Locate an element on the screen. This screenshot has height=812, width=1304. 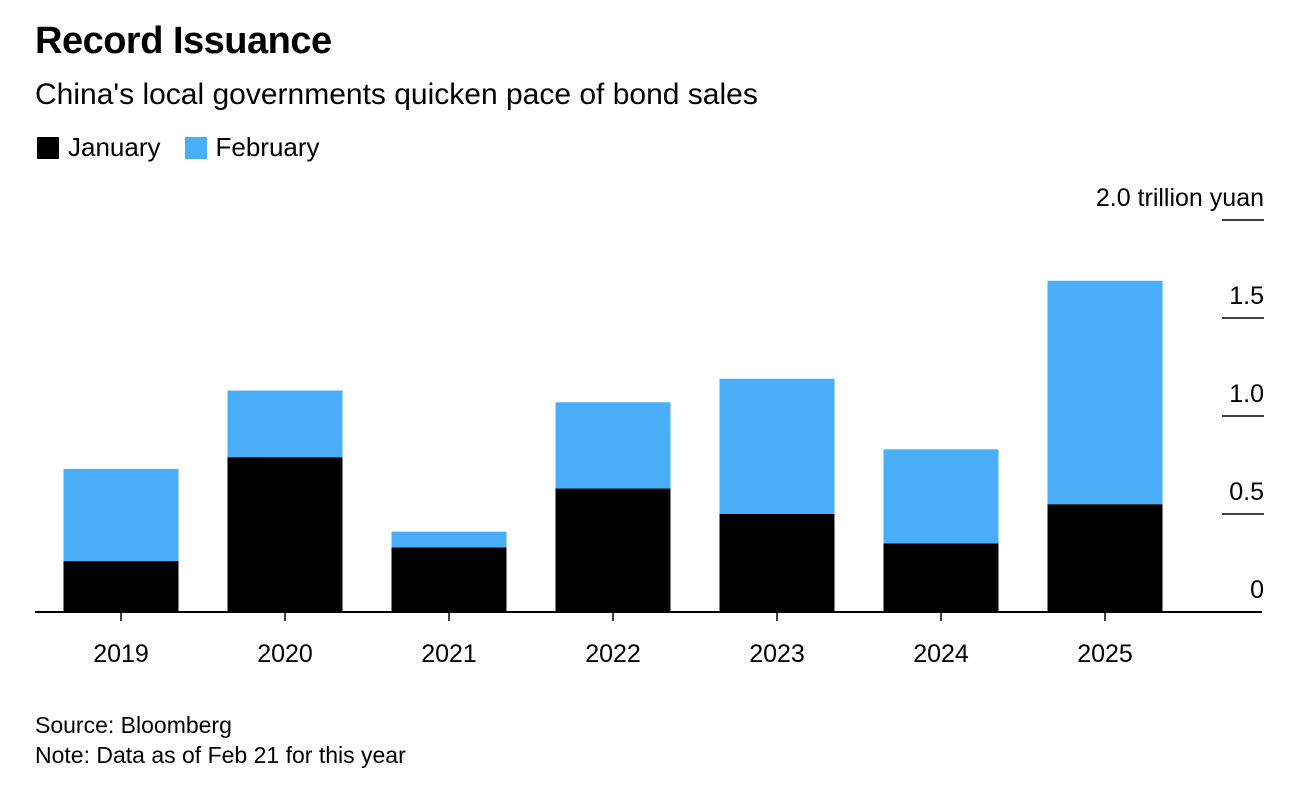
bar-february-2022 is located at coordinates (613, 445).